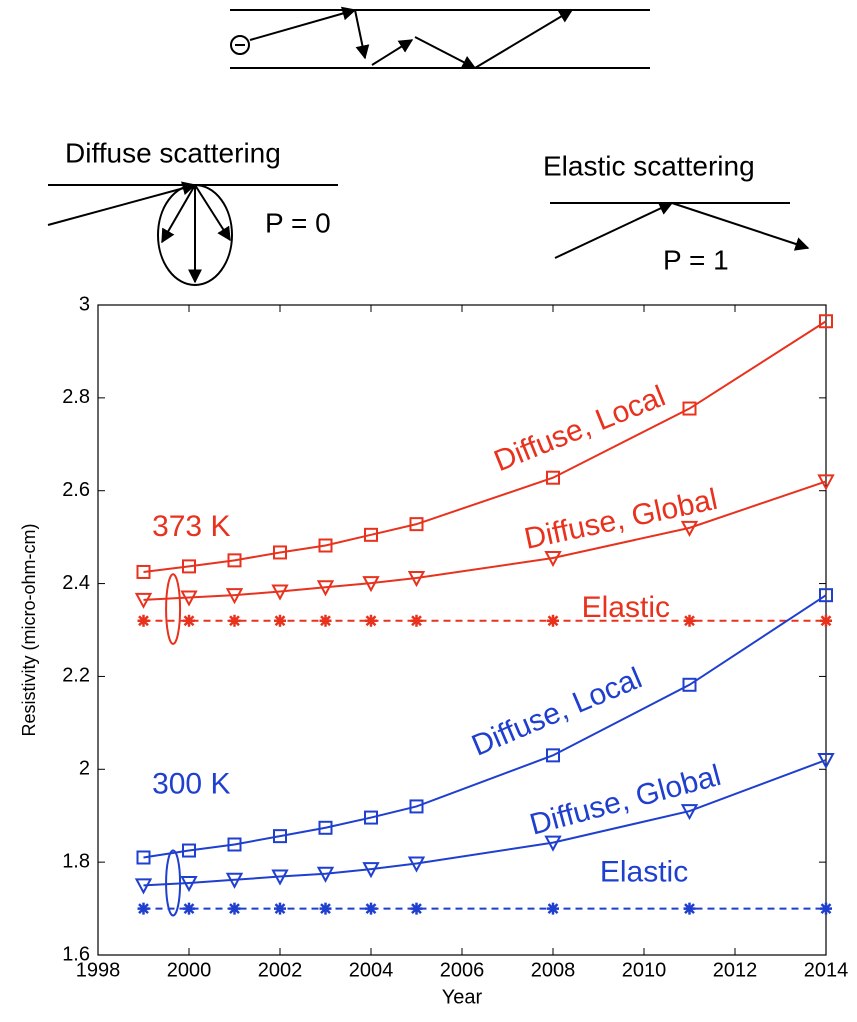  I want to click on diffuse-p: P = 0, so click(298, 222).